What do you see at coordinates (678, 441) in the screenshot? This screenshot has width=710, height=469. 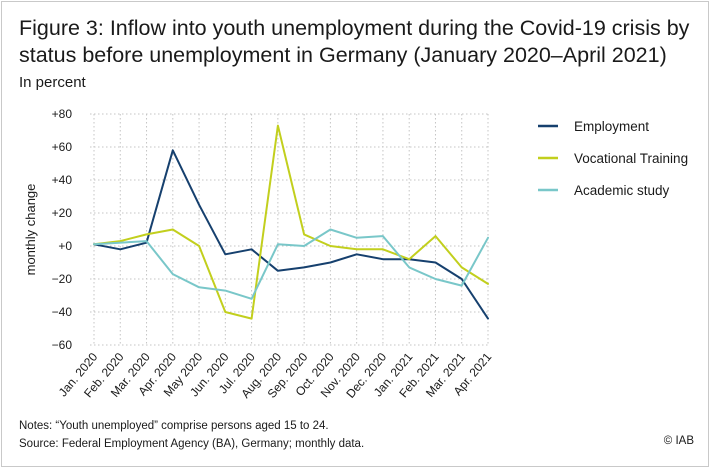 I see `copyright-text: © IAB` at bounding box center [678, 441].